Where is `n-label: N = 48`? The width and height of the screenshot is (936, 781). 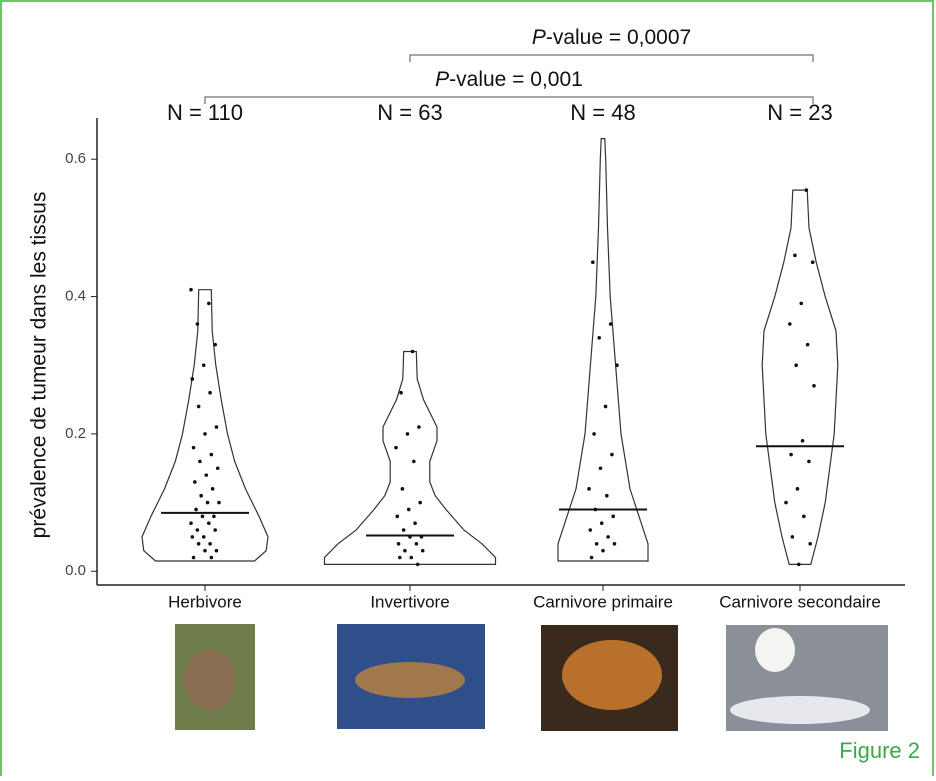 n-label: N = 48 is located at coordinates (602, 112).